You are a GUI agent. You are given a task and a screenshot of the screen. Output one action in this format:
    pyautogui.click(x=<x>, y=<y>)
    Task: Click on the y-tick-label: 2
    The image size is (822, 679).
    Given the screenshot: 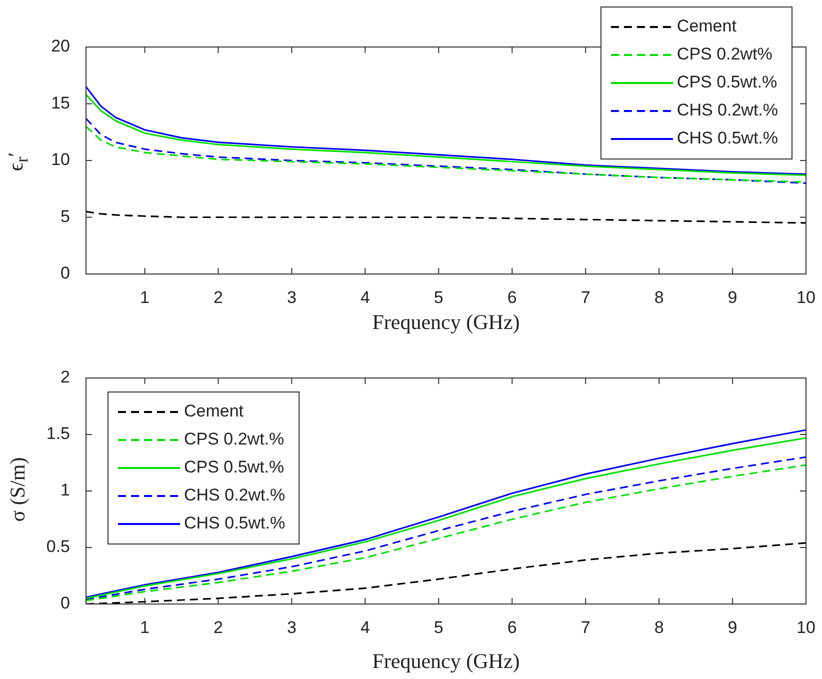 What is the action you would take?
    pyautogui.click(x=65, y=377)
    